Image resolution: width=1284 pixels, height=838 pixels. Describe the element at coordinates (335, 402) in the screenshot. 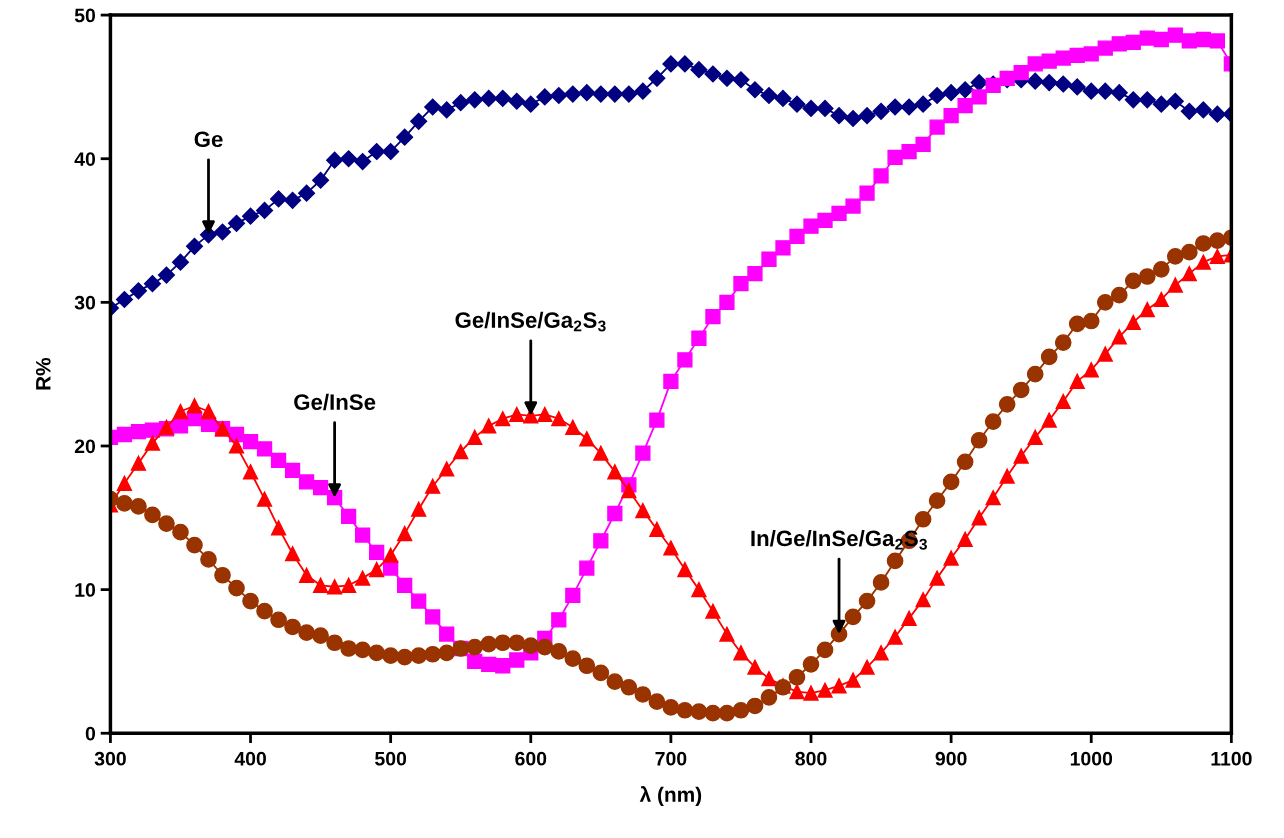

I see `annotation: Ge/InSe` at that location.